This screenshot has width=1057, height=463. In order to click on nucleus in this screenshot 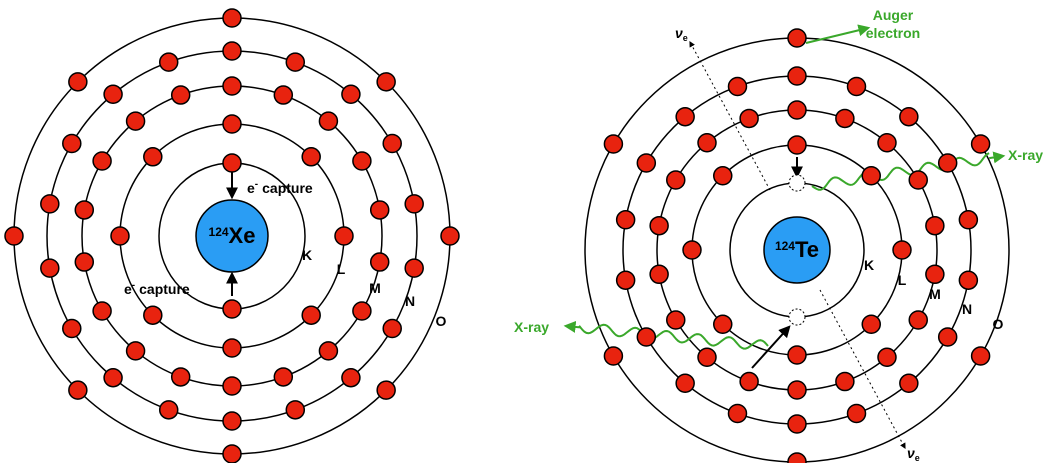, I will do `click(797, 250)`.